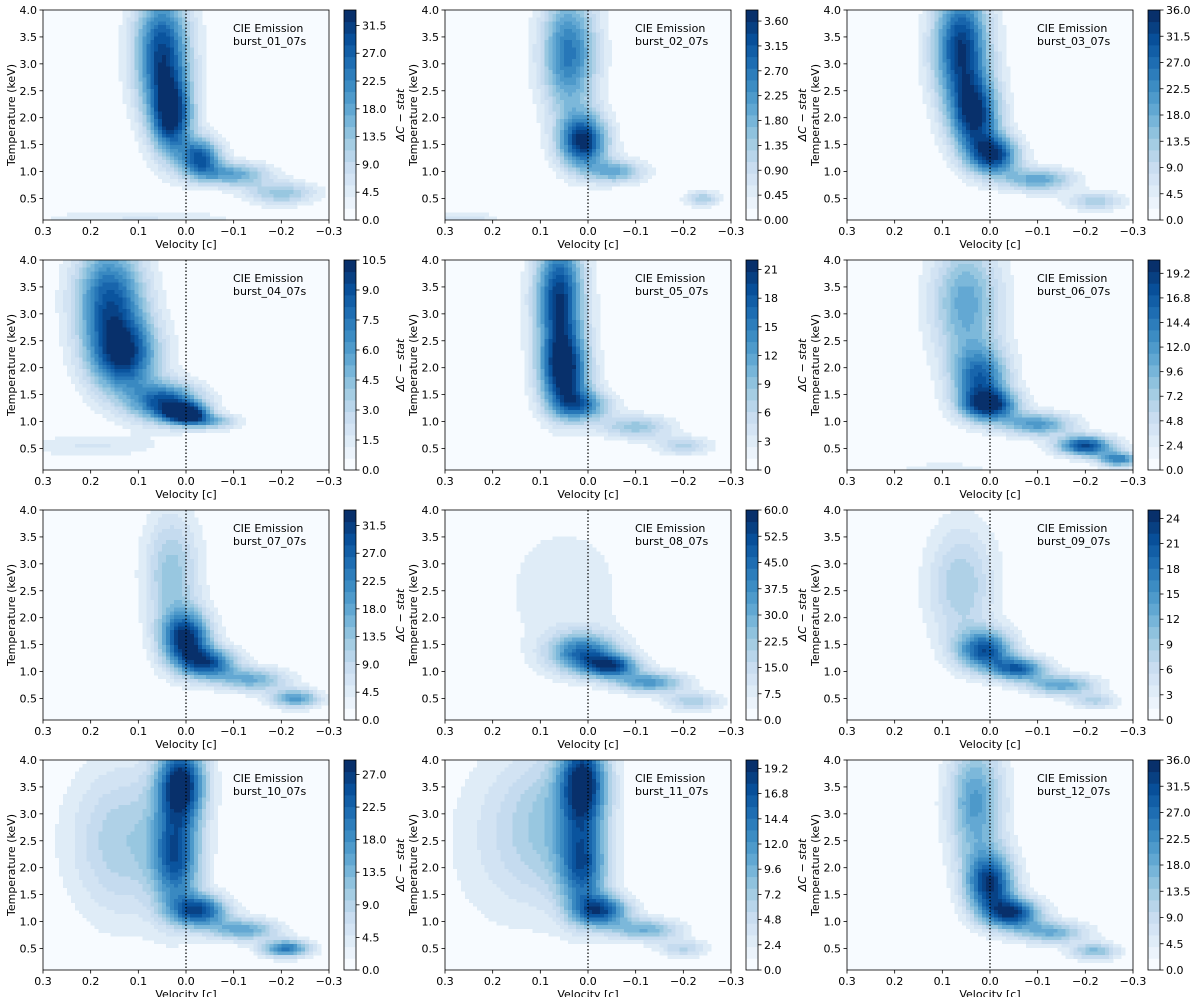 The image size is (1200, 997). I want to click on colorbar-segment, so click(752, 39).